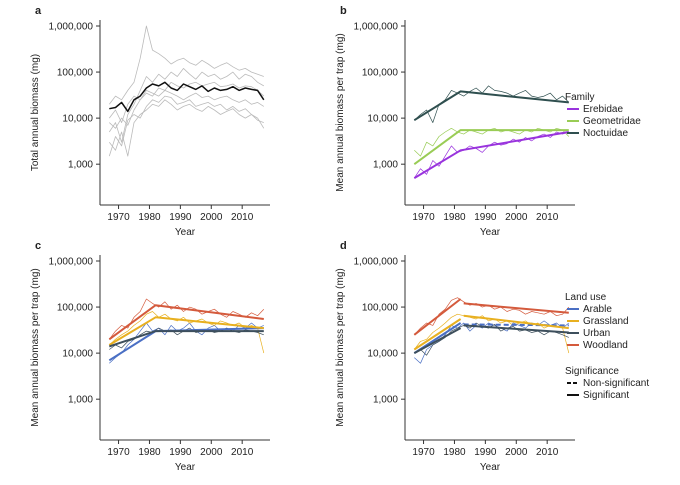 This screenshot has height=485, width=680. Describe the element at coordinates (579, 97) in the screenshot. I see `legend-title: Family` at that location.